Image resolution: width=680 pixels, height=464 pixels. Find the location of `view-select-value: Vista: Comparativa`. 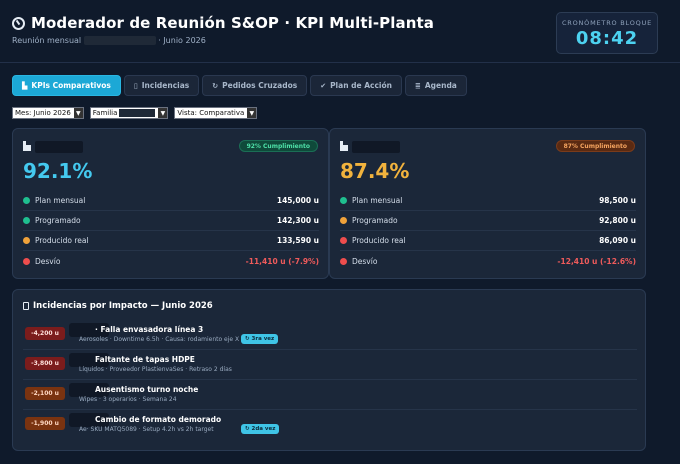

view-select-value: Vista: Comparativa is located at coordinates (211, 113).